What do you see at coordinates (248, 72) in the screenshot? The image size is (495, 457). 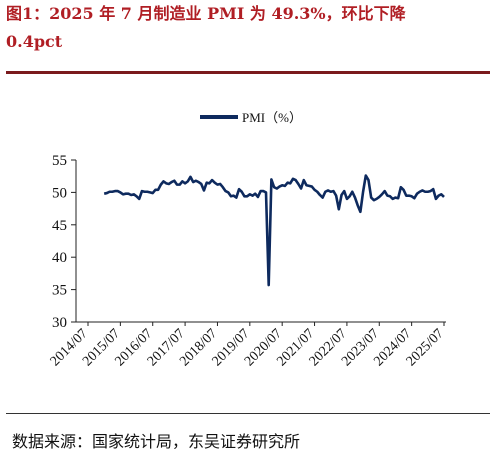 I see `title-rule` at bounding box center [248, 72].